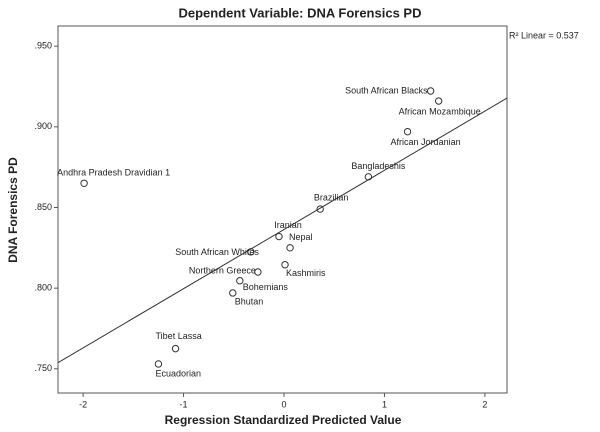 Image resolution: width=600 pixels, height=432 pixels. What do you see at coordinates (13, 210) in the screenshot?
I see `y-axis-label: DNA Forensics PD` at bounding box center [13, 210].